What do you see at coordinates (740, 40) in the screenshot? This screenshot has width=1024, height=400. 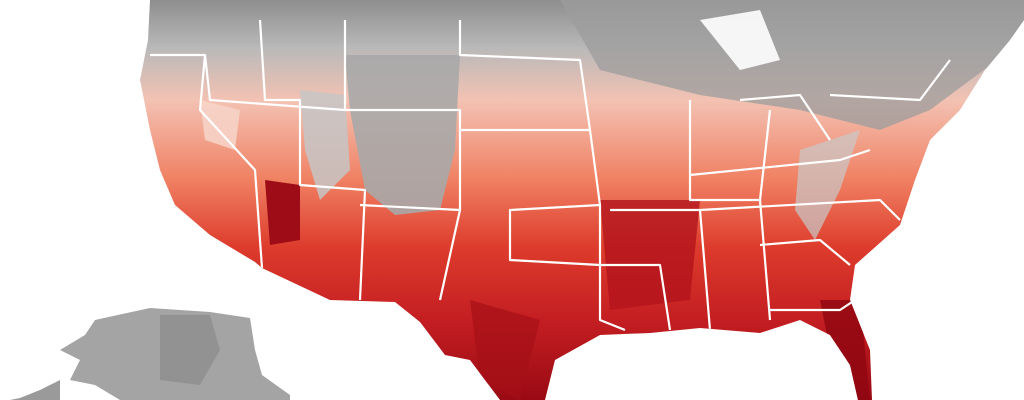 I see `lake` at bounding box center [740, 40].